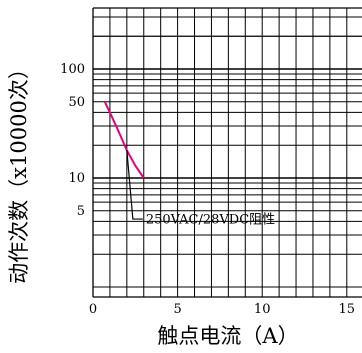 This screenshot has height=353, width=362. I want to click on y-tick-label: 100, so click(72, 69).